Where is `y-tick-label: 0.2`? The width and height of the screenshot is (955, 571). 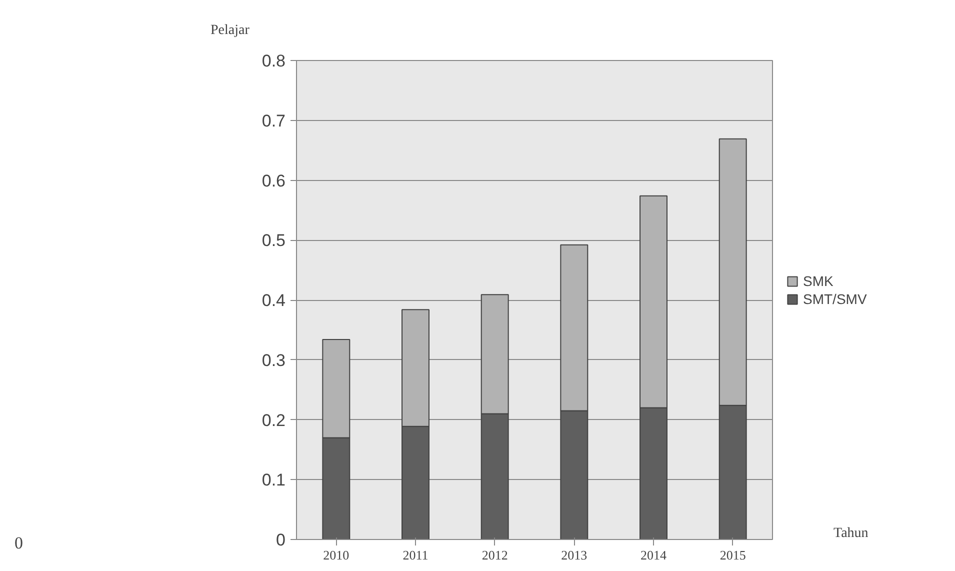
y-tick-label: 0.2 is located at coordinates (274, 420).